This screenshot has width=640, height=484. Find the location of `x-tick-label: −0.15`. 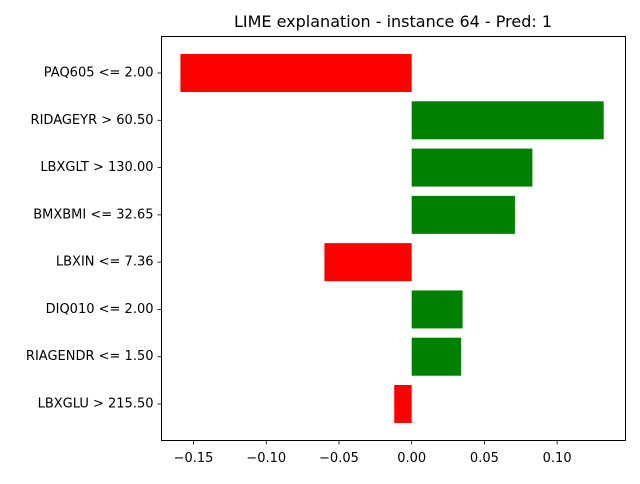

x-tick-label: −0.15 is located at coordinates (194, 458).